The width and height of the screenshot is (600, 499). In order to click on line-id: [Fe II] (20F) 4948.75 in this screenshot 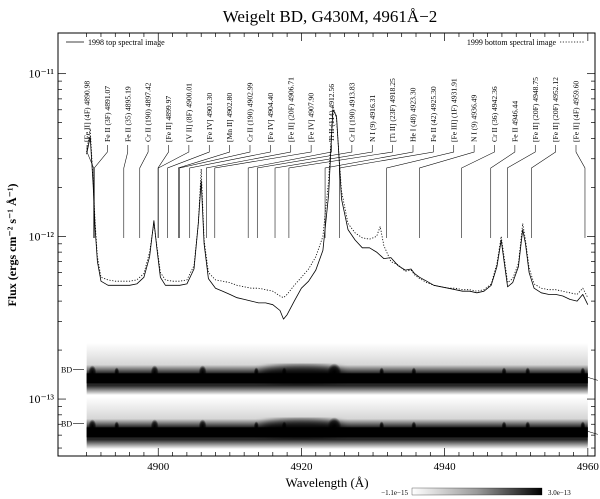, I will do `click(523, 157)`.